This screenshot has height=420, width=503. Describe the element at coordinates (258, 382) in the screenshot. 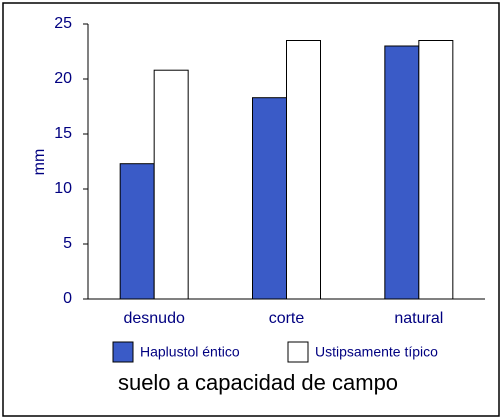

I see `chart-title: suelo a capacidad de campo` at that location.